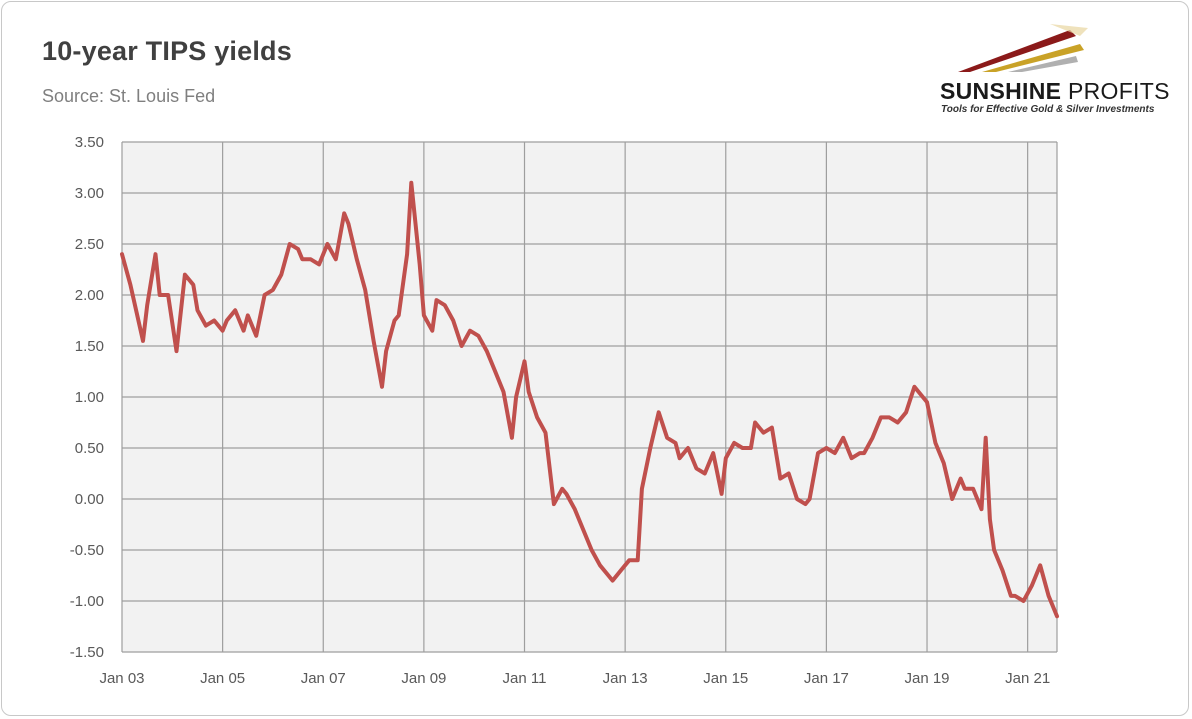 The image size is (1192, 719). What do you see at coordinates (1027, 678) in the screenshot?
I see `x-tick-label: Jan 21` at bounding box center [1027, 678].